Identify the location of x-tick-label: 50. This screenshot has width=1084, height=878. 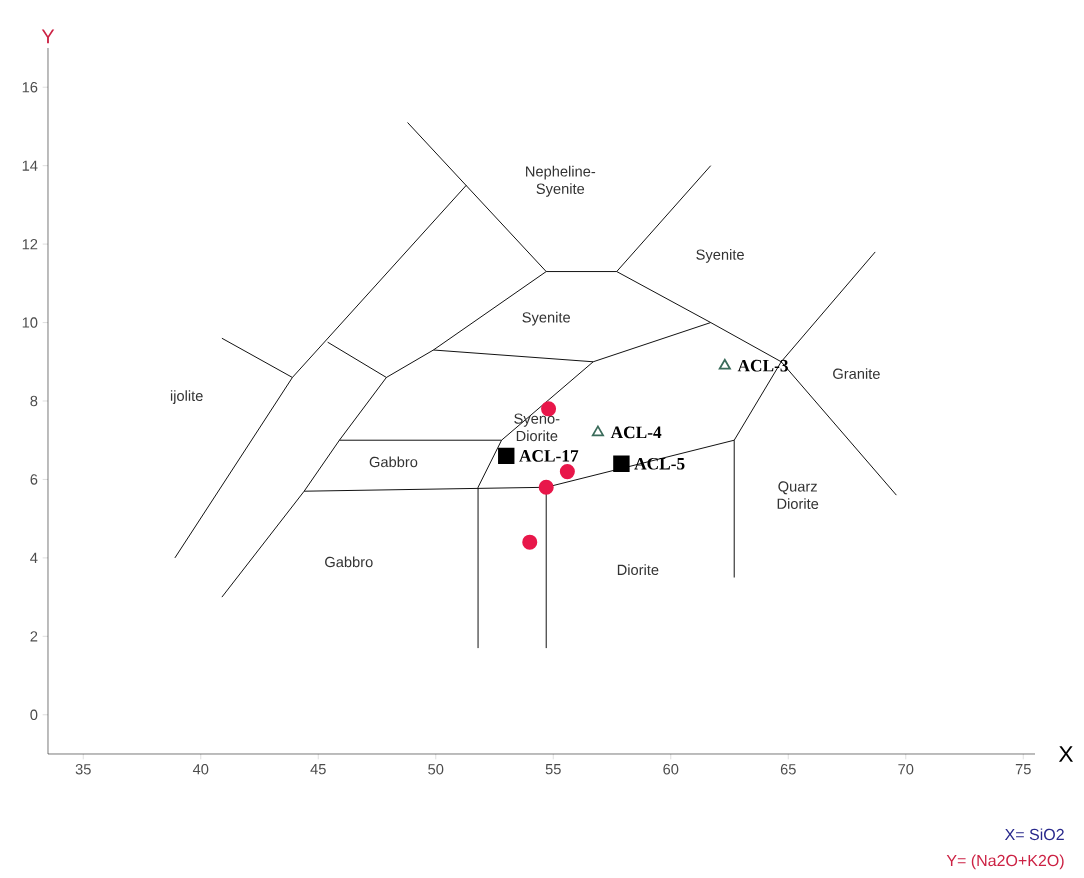
(436, 769).